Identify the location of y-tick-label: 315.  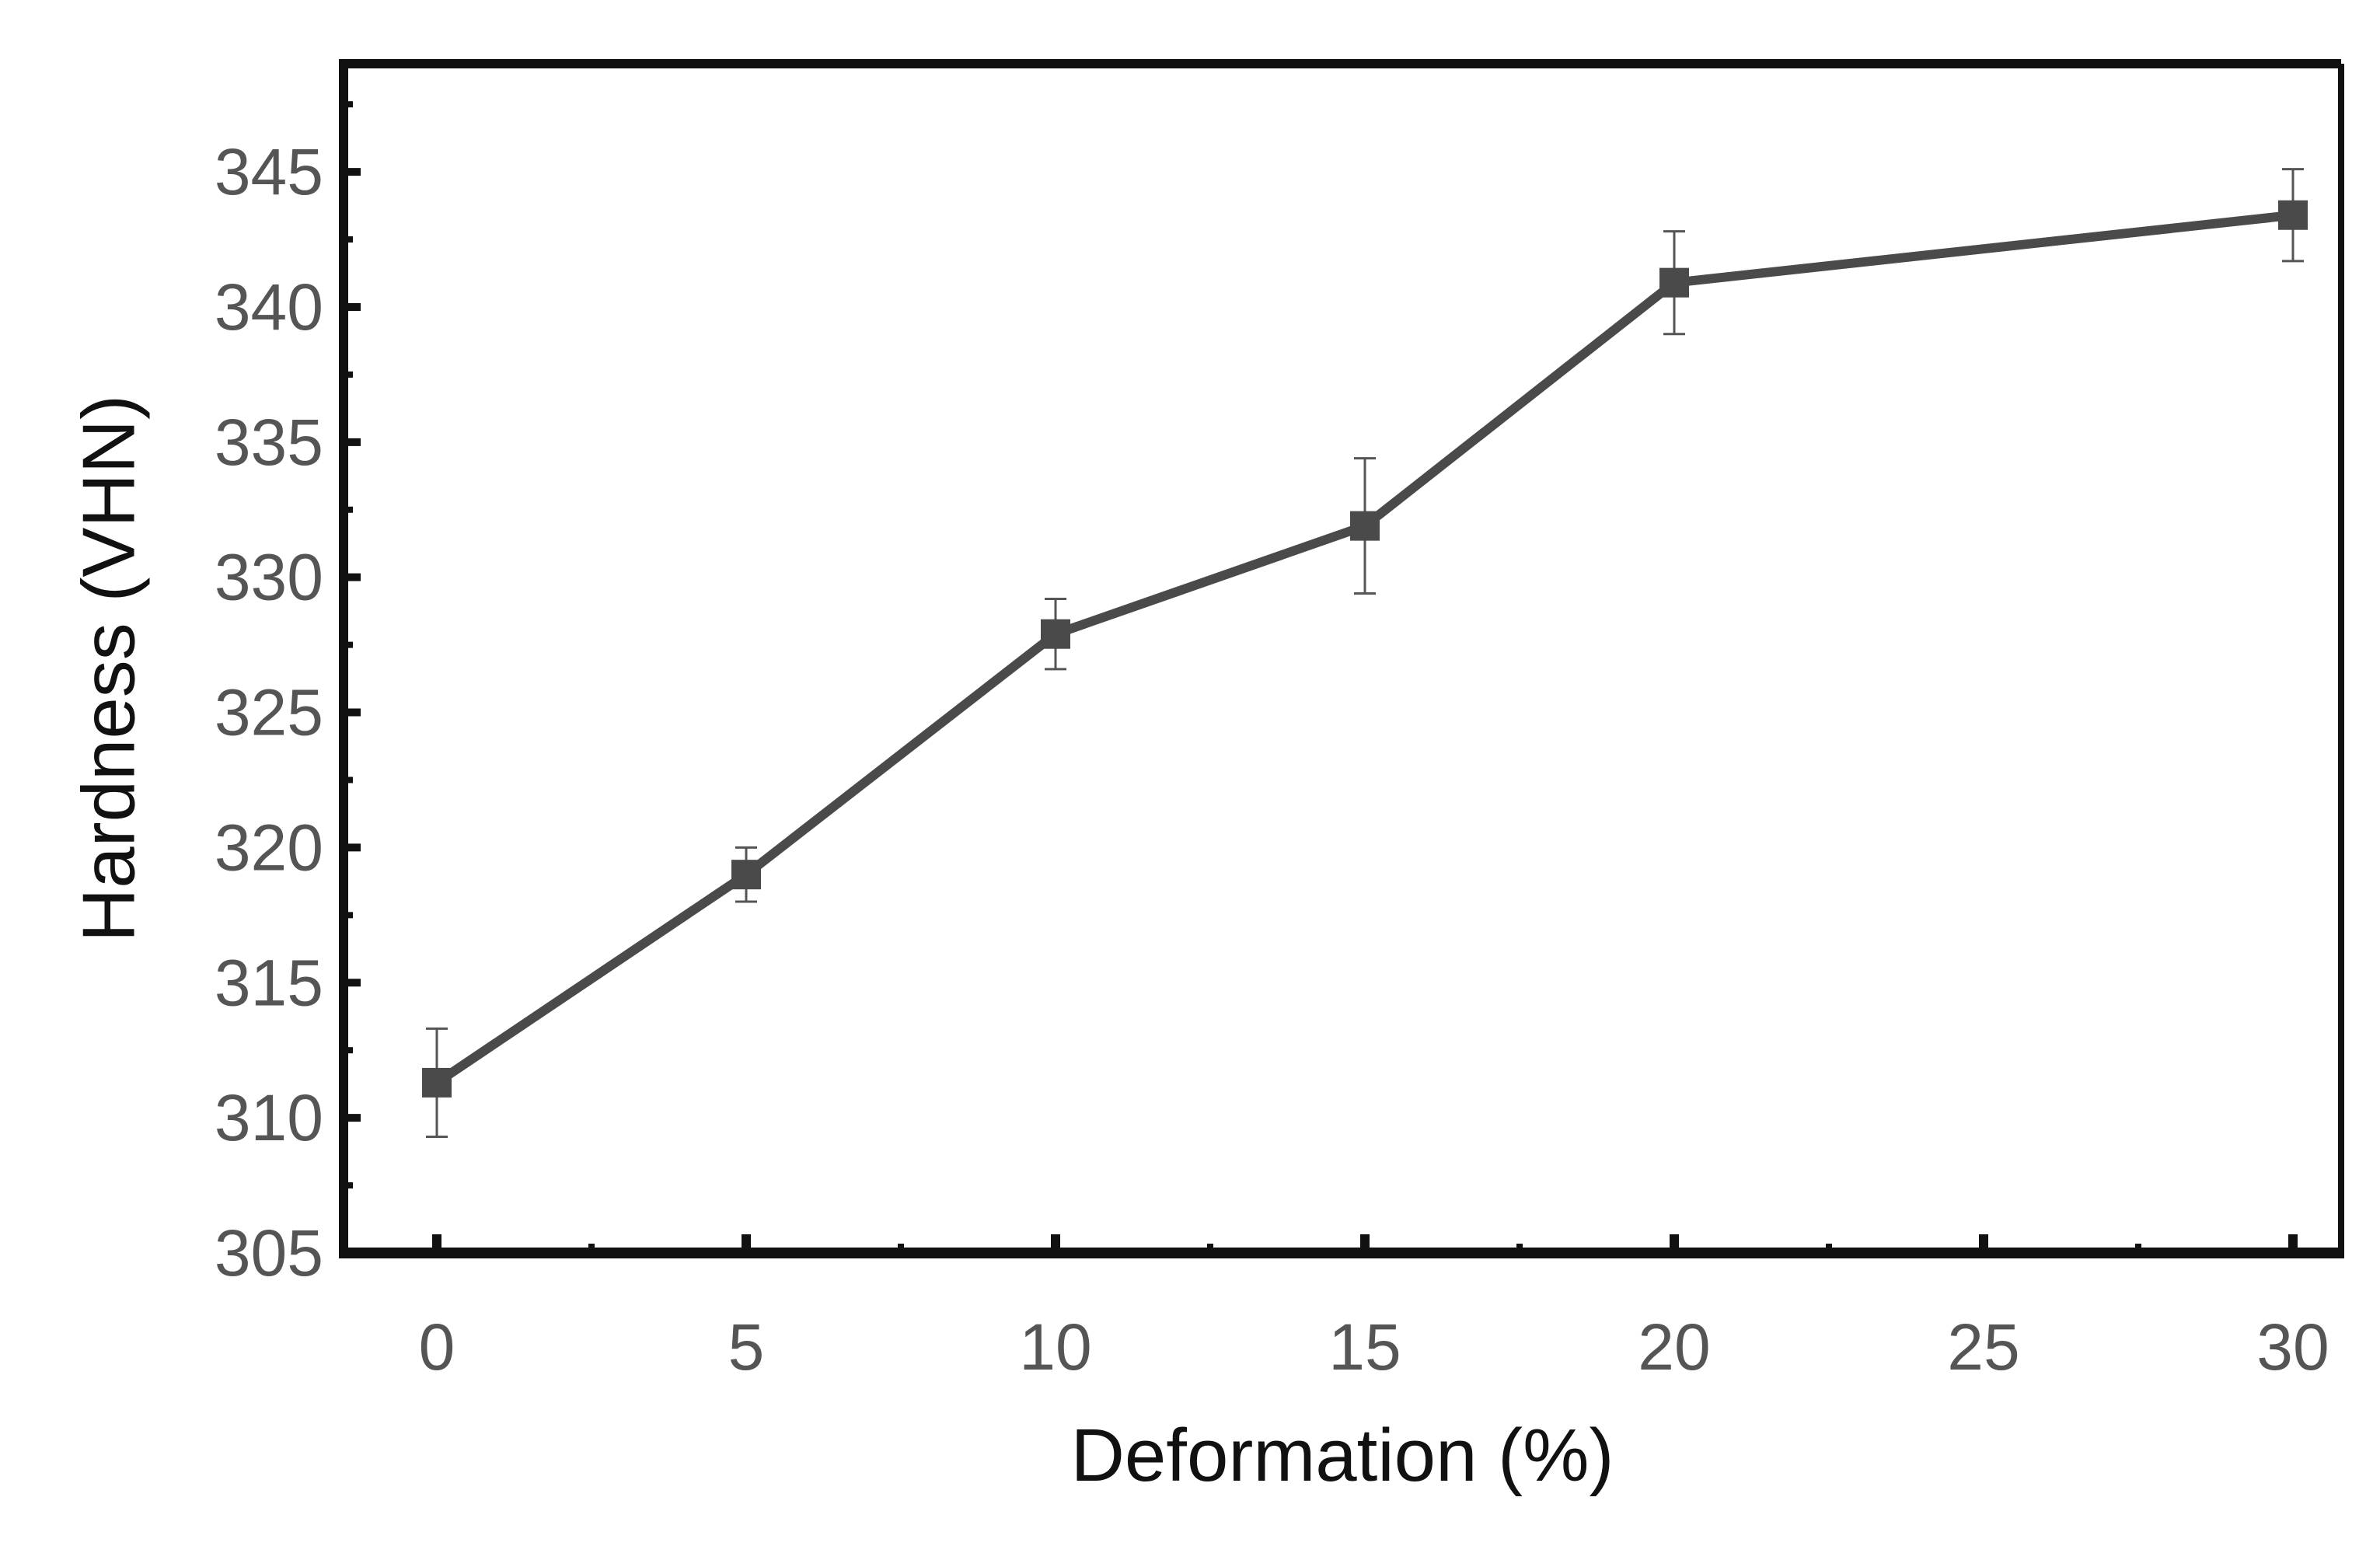
(269, 982).